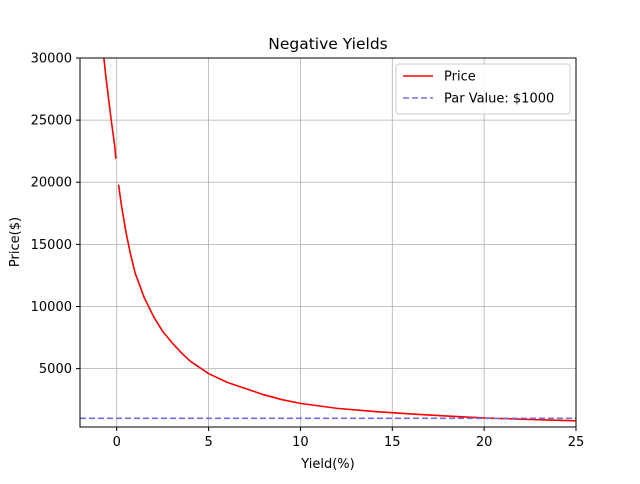  Describe the element at coordinates (110, 108) in the screenshot. I see `series-line-price` at that location.